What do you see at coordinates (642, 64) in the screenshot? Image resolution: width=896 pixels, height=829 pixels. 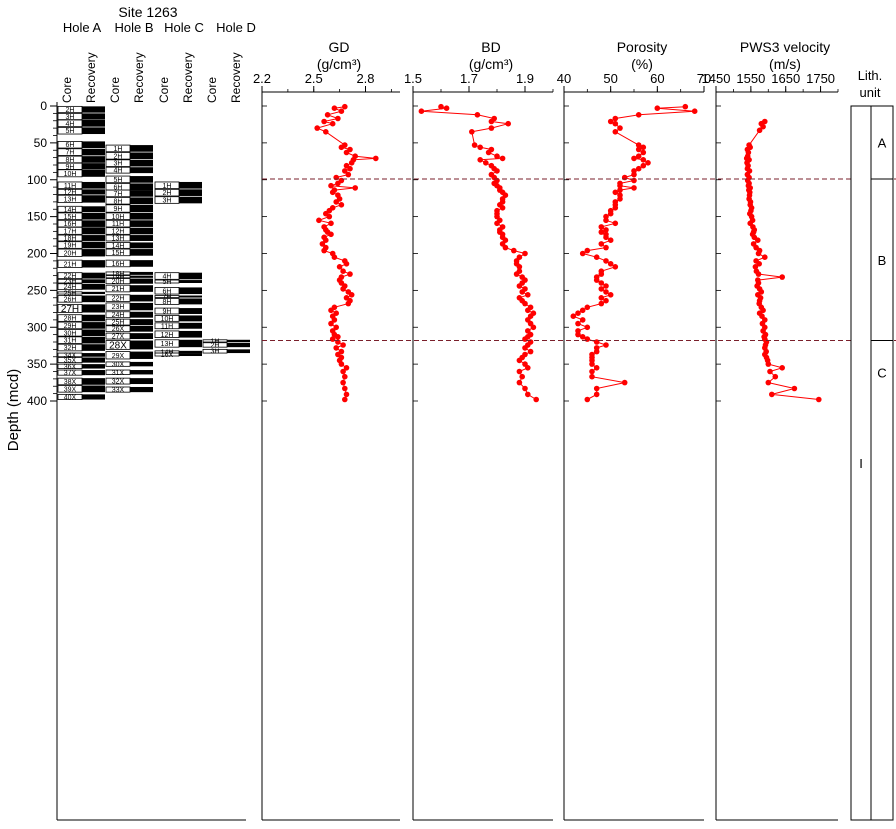 I see `panel-unit-label: (%)` at bounding box center [642, 64].